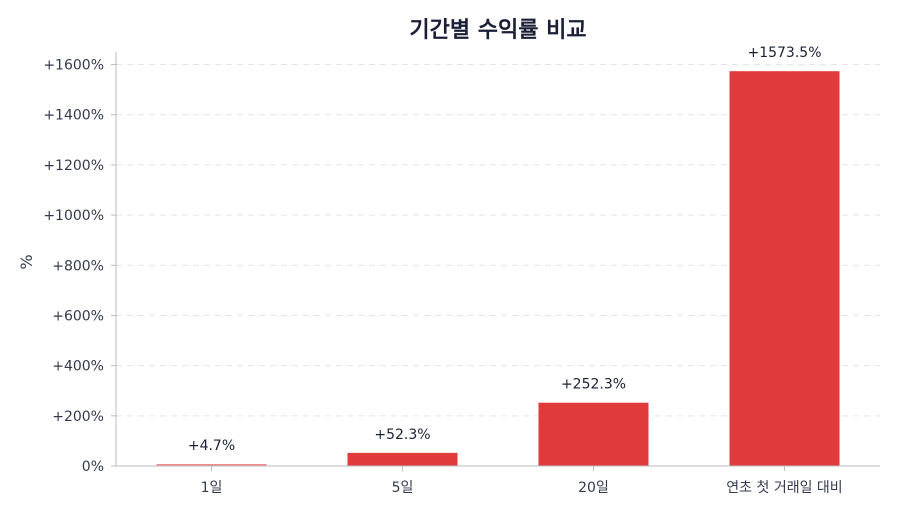  I want to click on data-label: +252.3%, so click(593, 385).